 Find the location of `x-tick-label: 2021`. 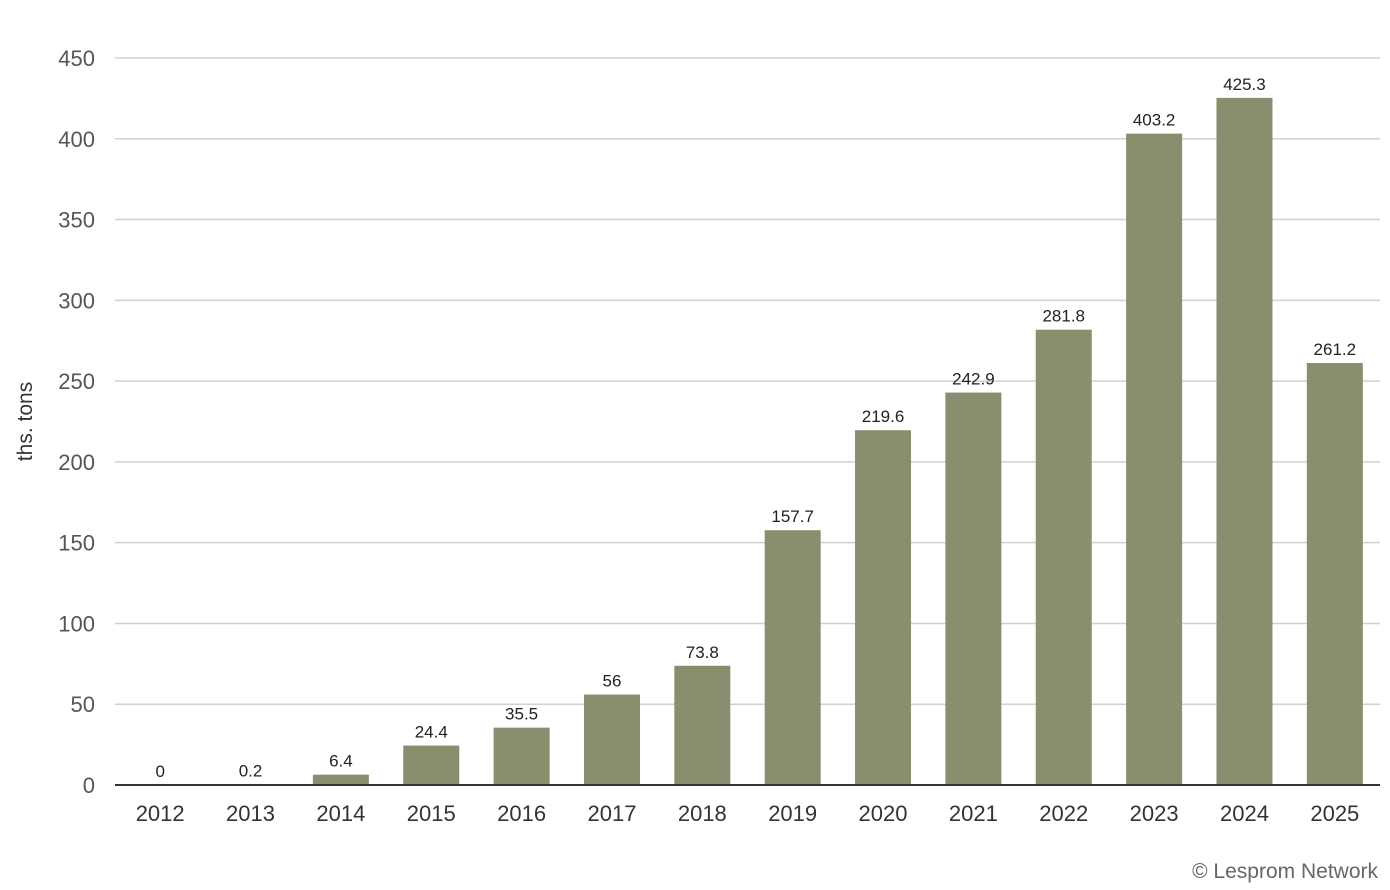

x-tick-label: 2021 is located at coordinates (973, 813).